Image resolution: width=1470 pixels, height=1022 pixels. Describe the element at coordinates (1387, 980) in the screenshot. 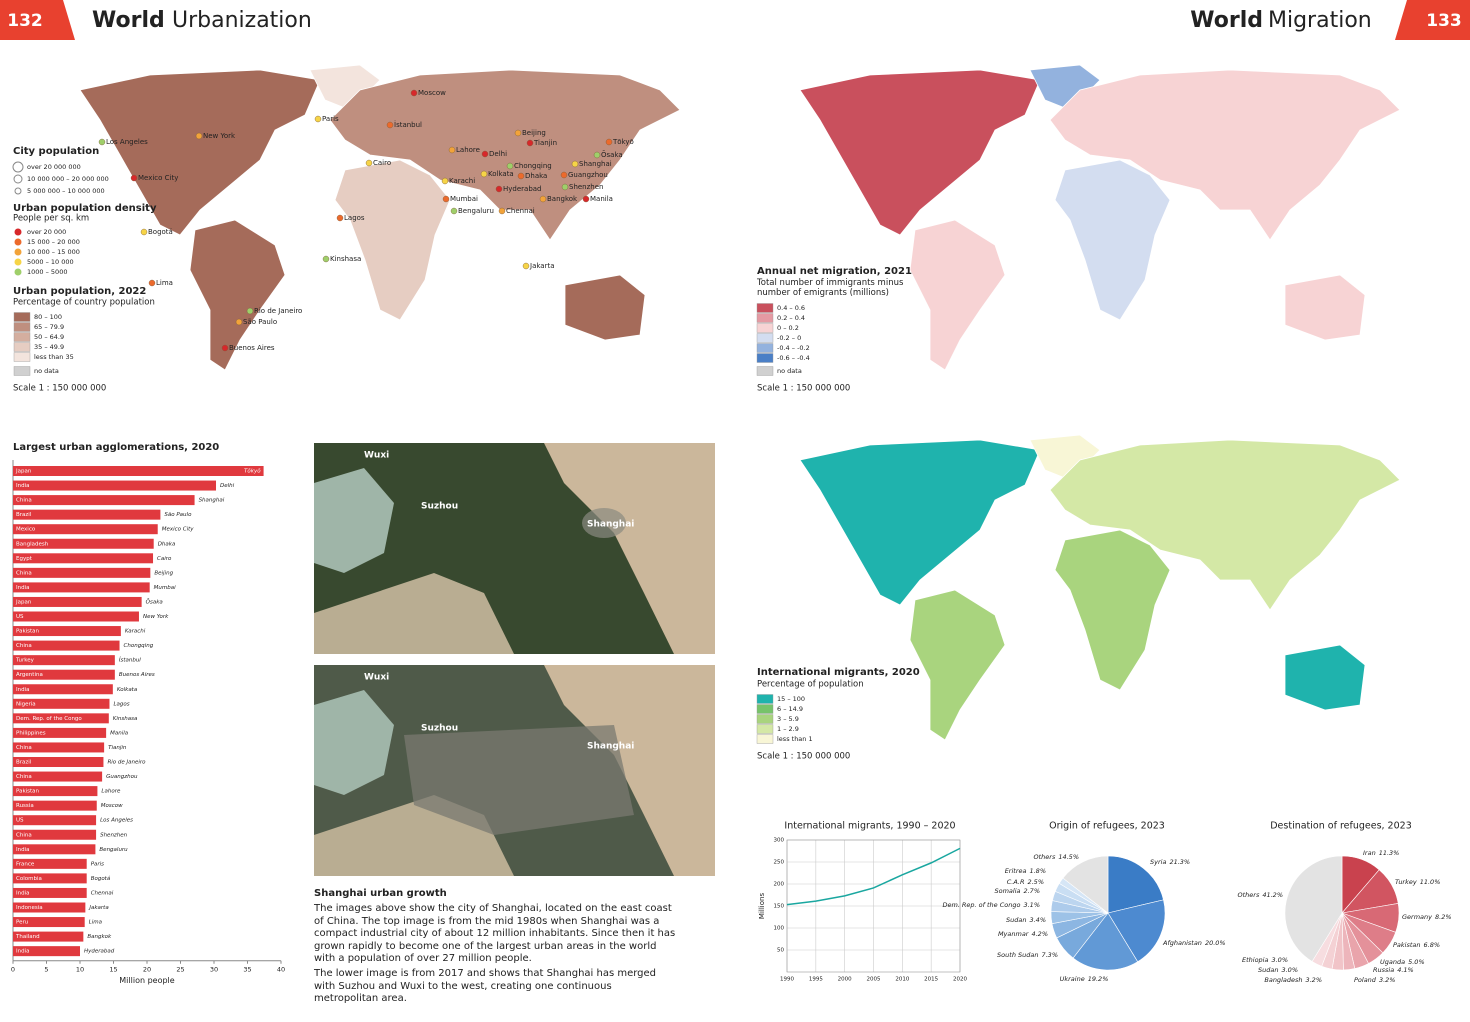

I see `slice-value: 3.2%` at that location.